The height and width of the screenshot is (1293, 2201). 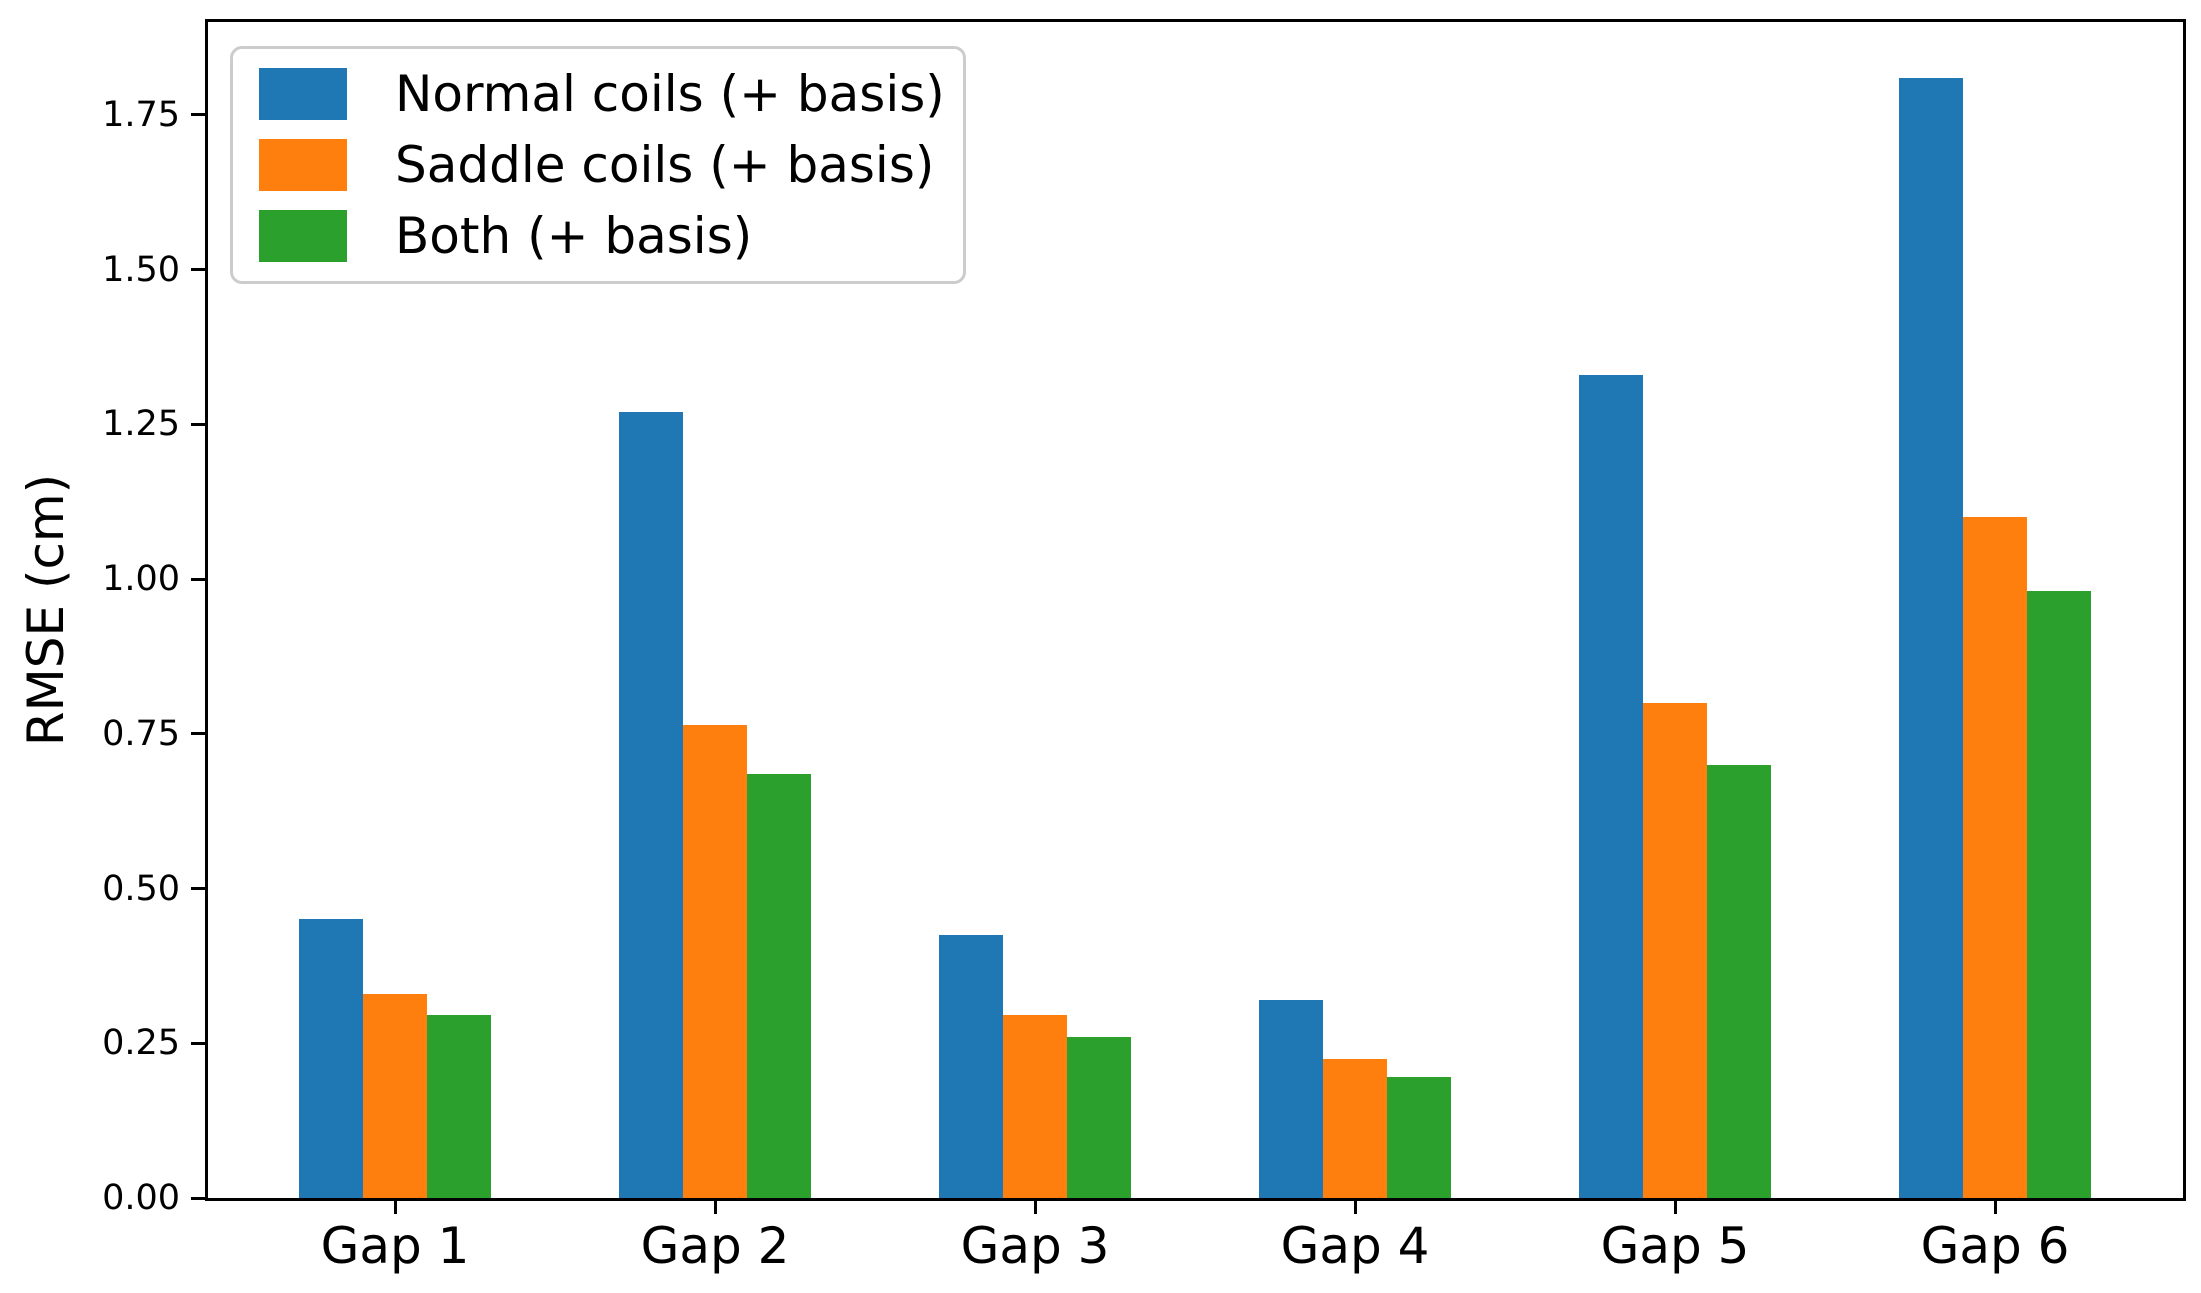 What do you see at coordinates (665, 165) in the screenshot?
I see `legend-label: Saddle coils (+ basis)` at bounding box center [665, 165].